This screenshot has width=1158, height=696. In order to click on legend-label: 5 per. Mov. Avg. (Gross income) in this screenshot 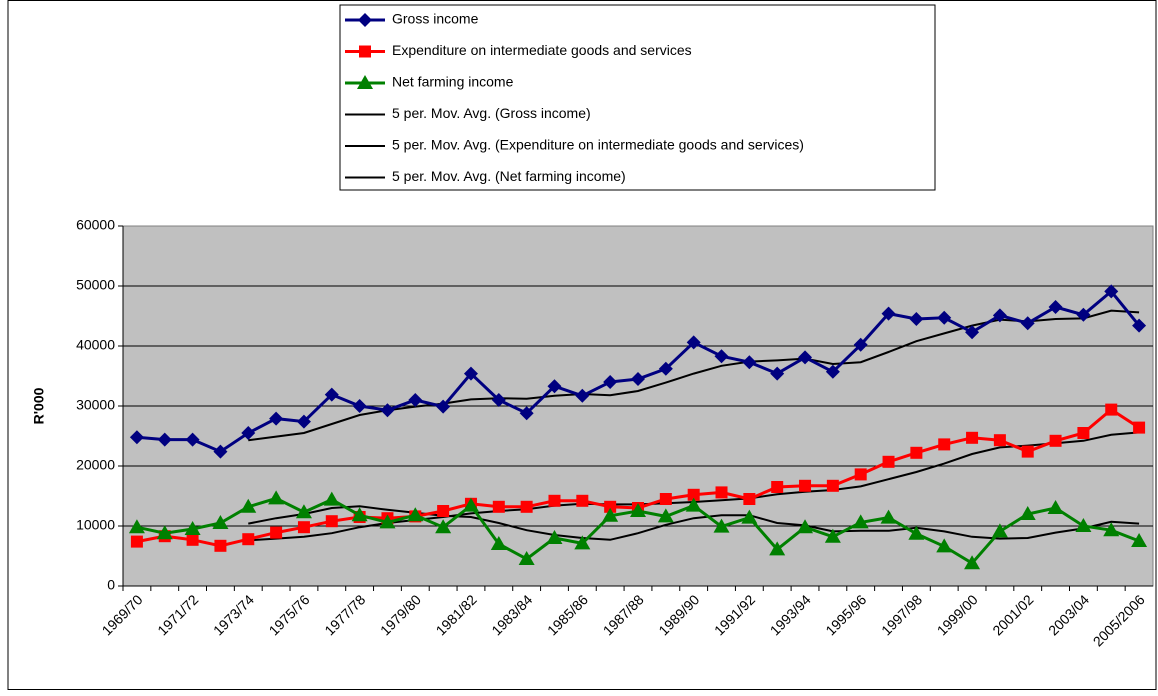, I will do `click(491, 113)`.